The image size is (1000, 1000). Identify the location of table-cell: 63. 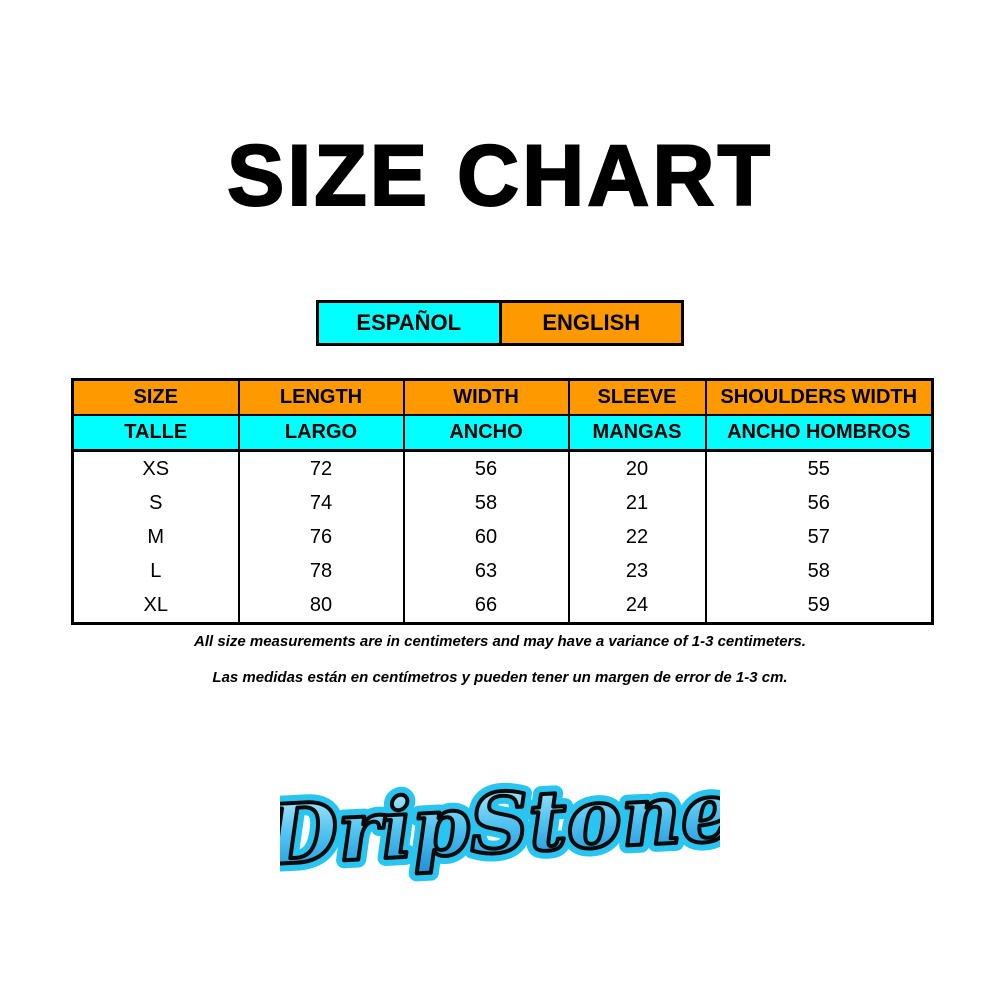
(486, 571).